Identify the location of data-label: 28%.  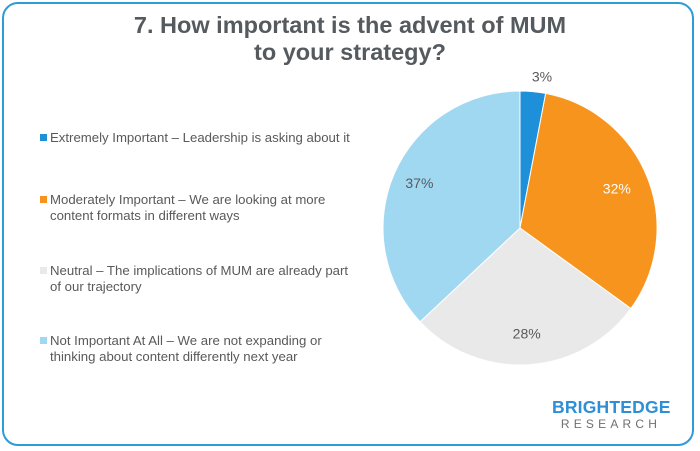
(527, 333).